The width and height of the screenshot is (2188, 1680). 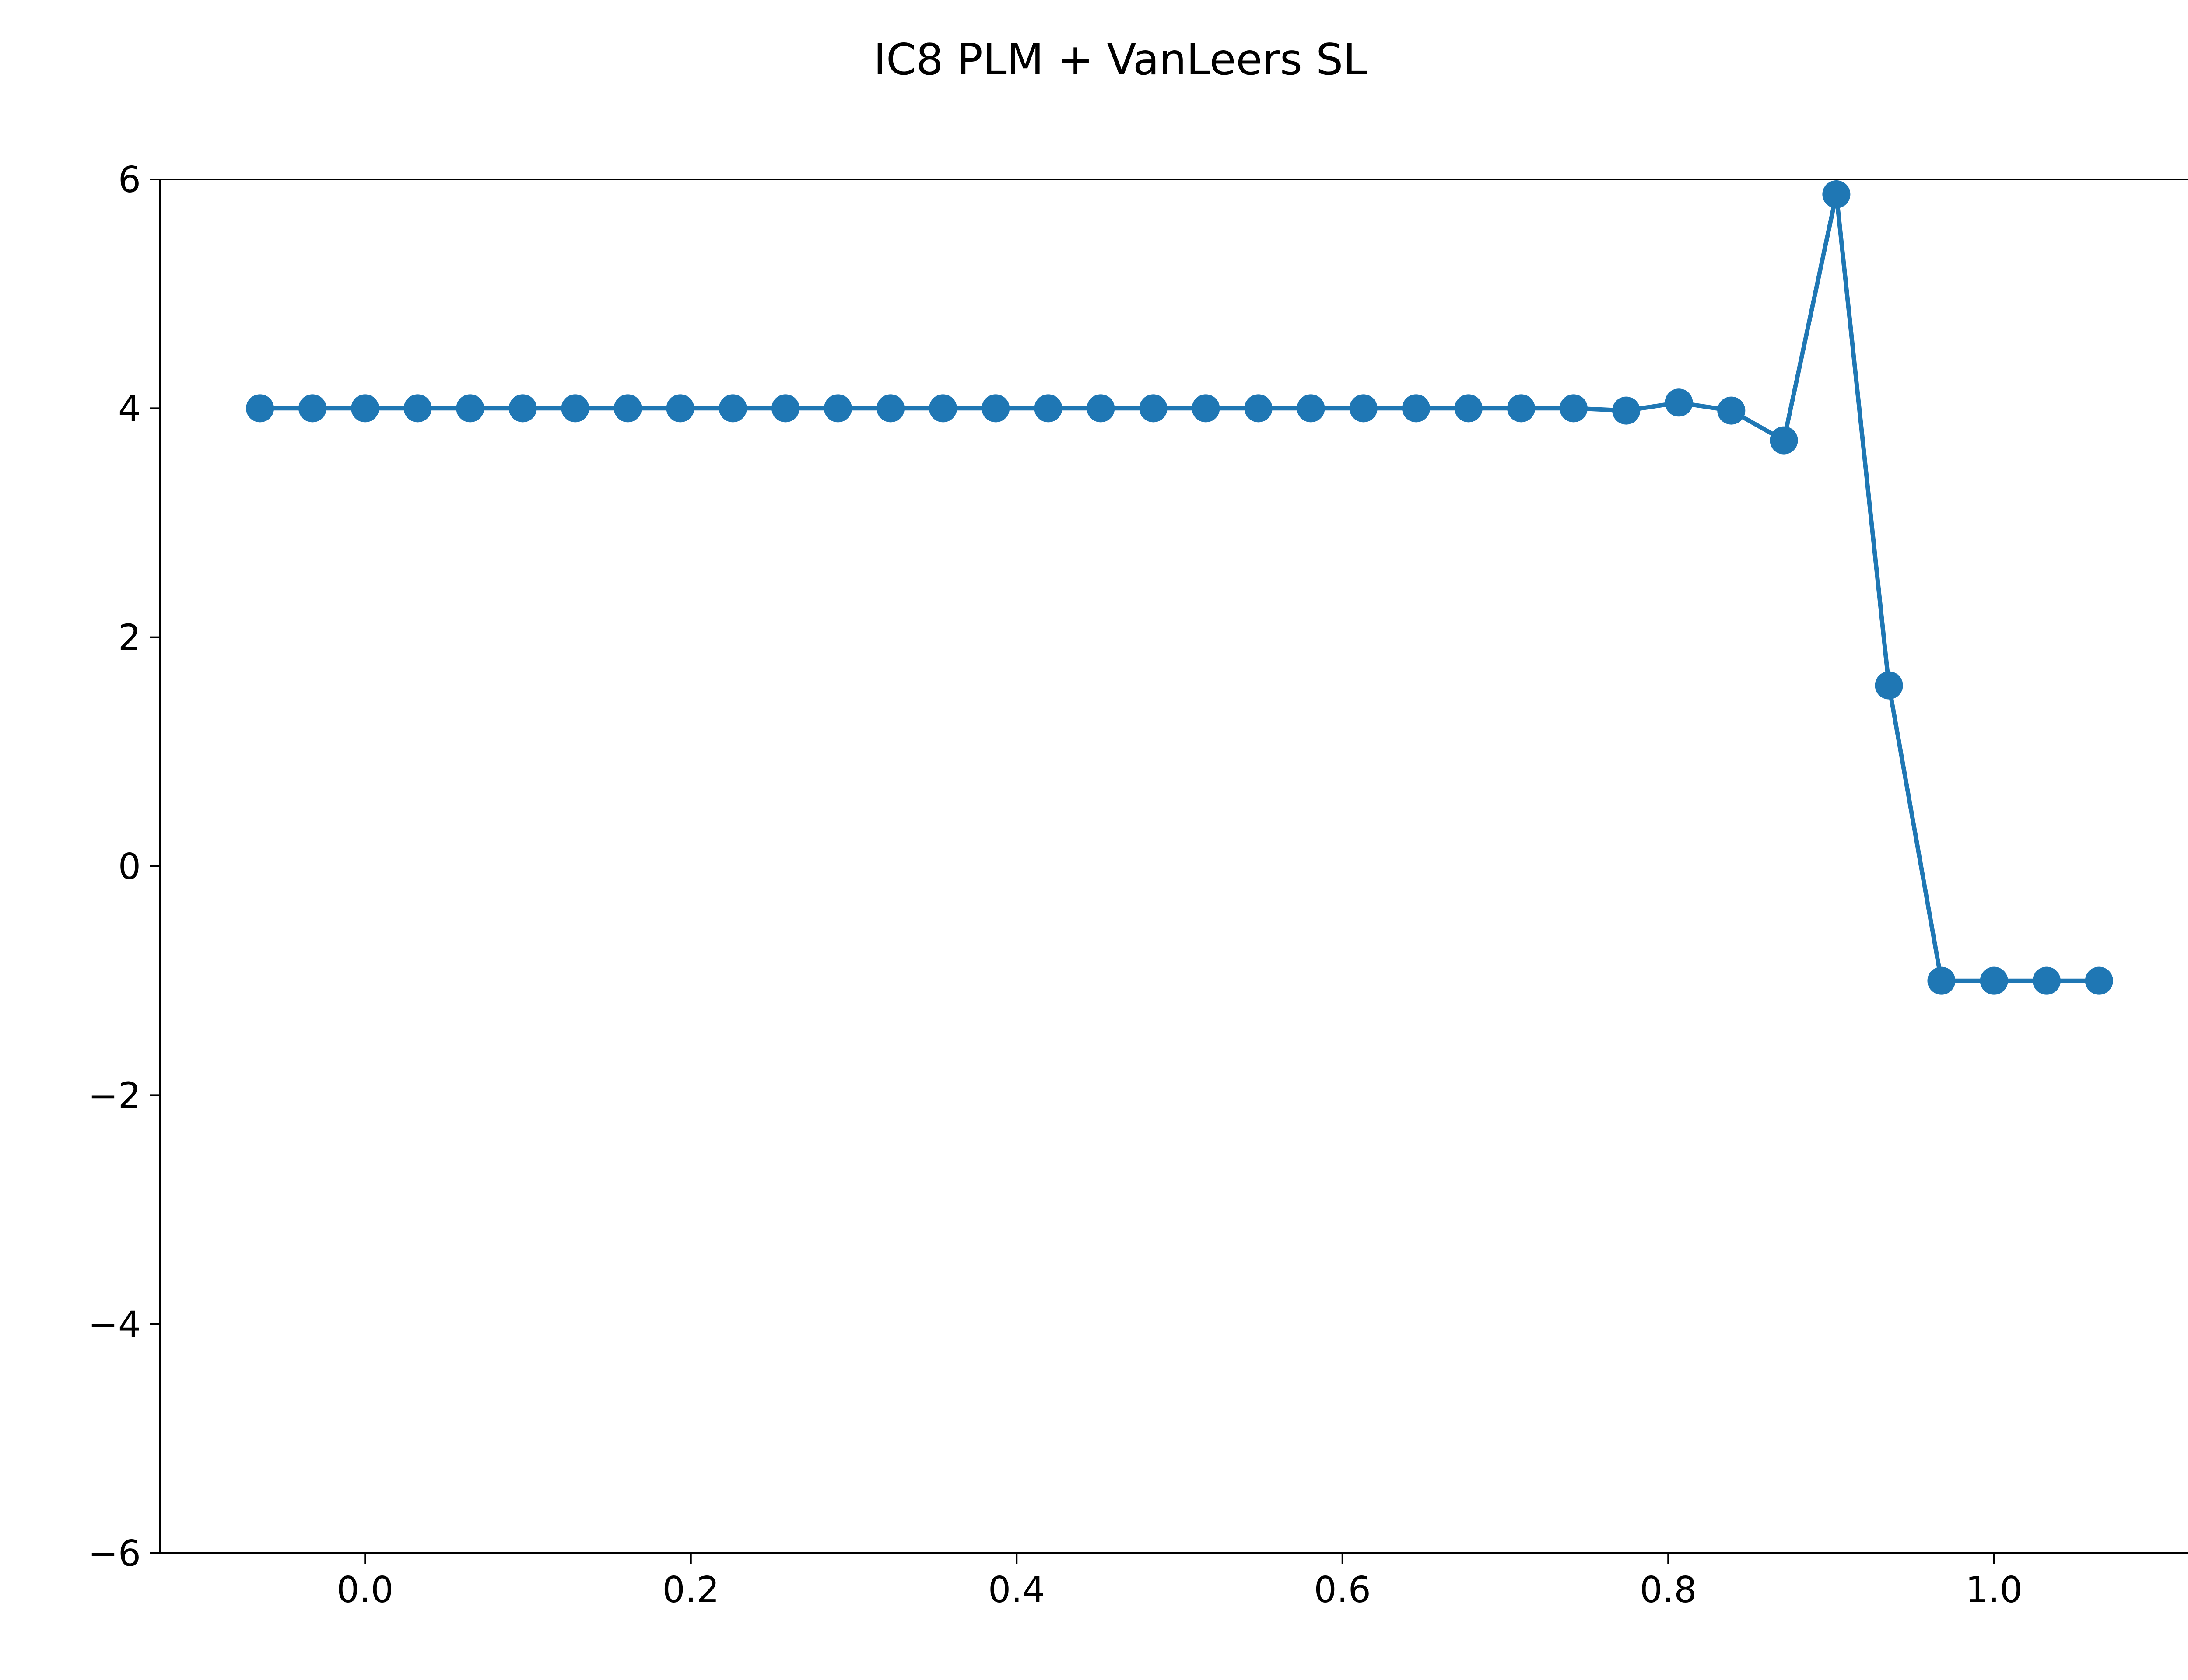 What do you see at coordinates (129, 409) in the screenshot?
I see `y-tick-label: 4` at bounding box center [129, 409].